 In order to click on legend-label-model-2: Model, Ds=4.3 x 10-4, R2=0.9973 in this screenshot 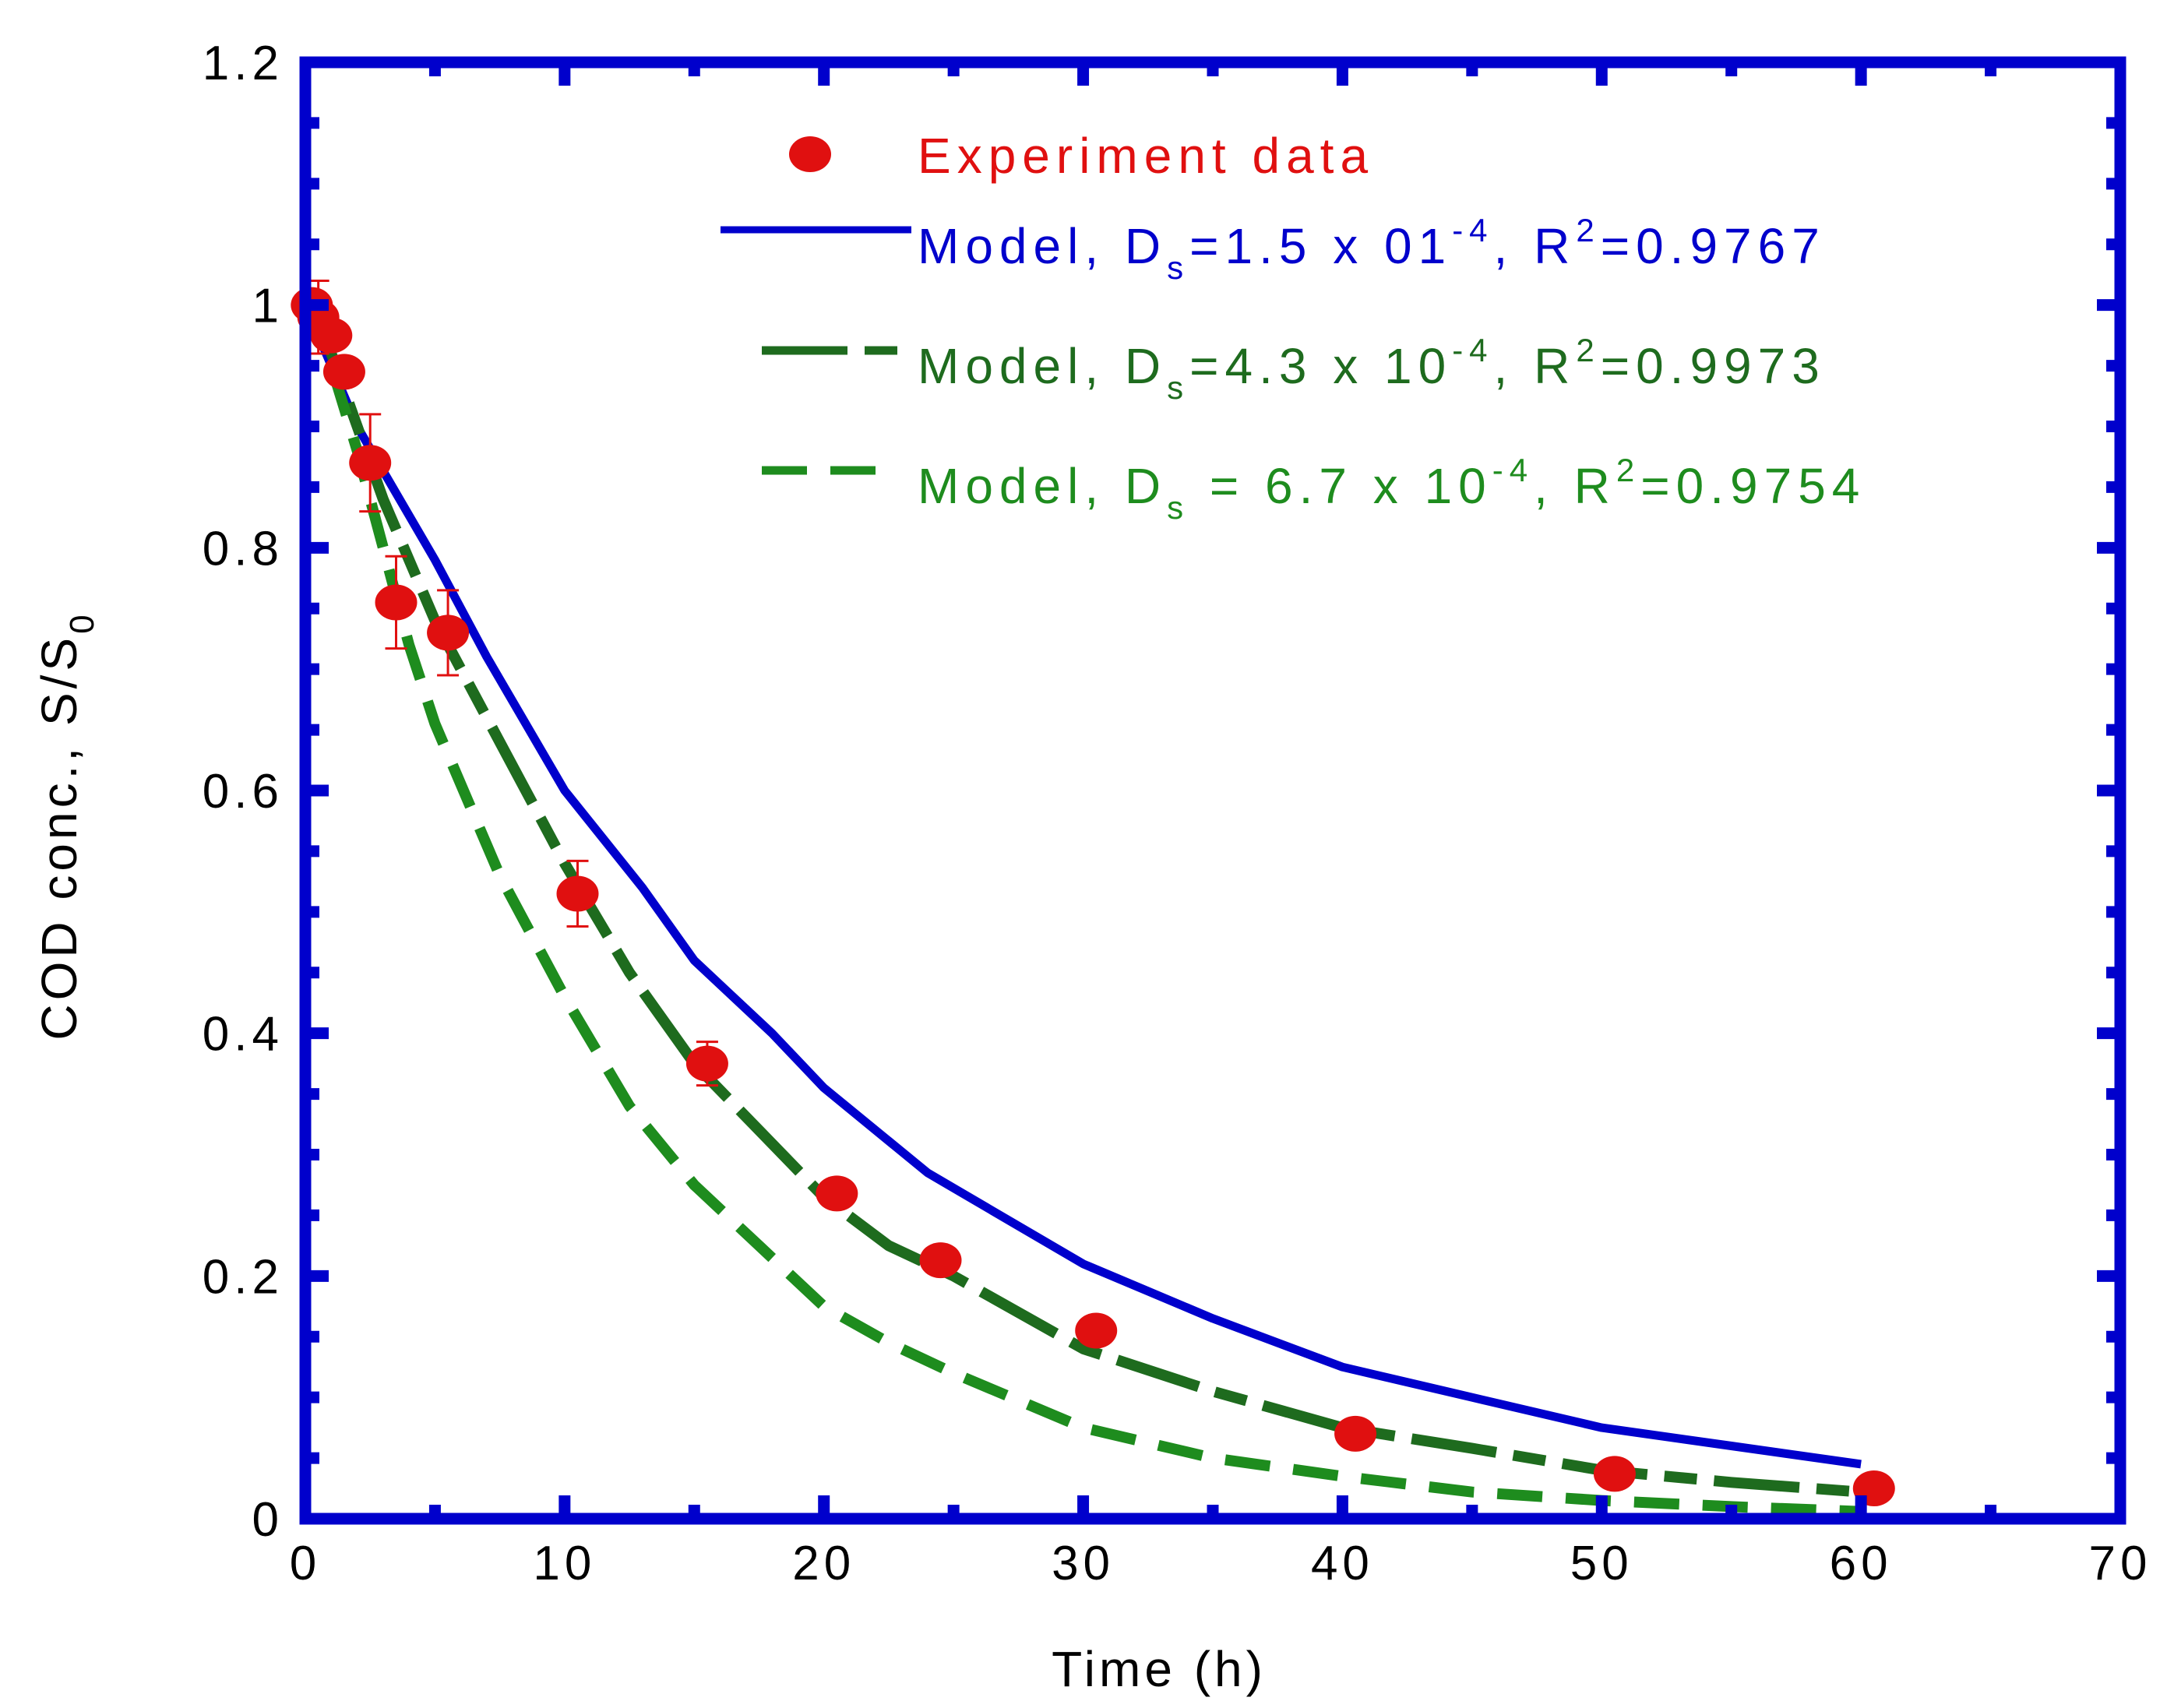, I will do `click(1372, 369)`.